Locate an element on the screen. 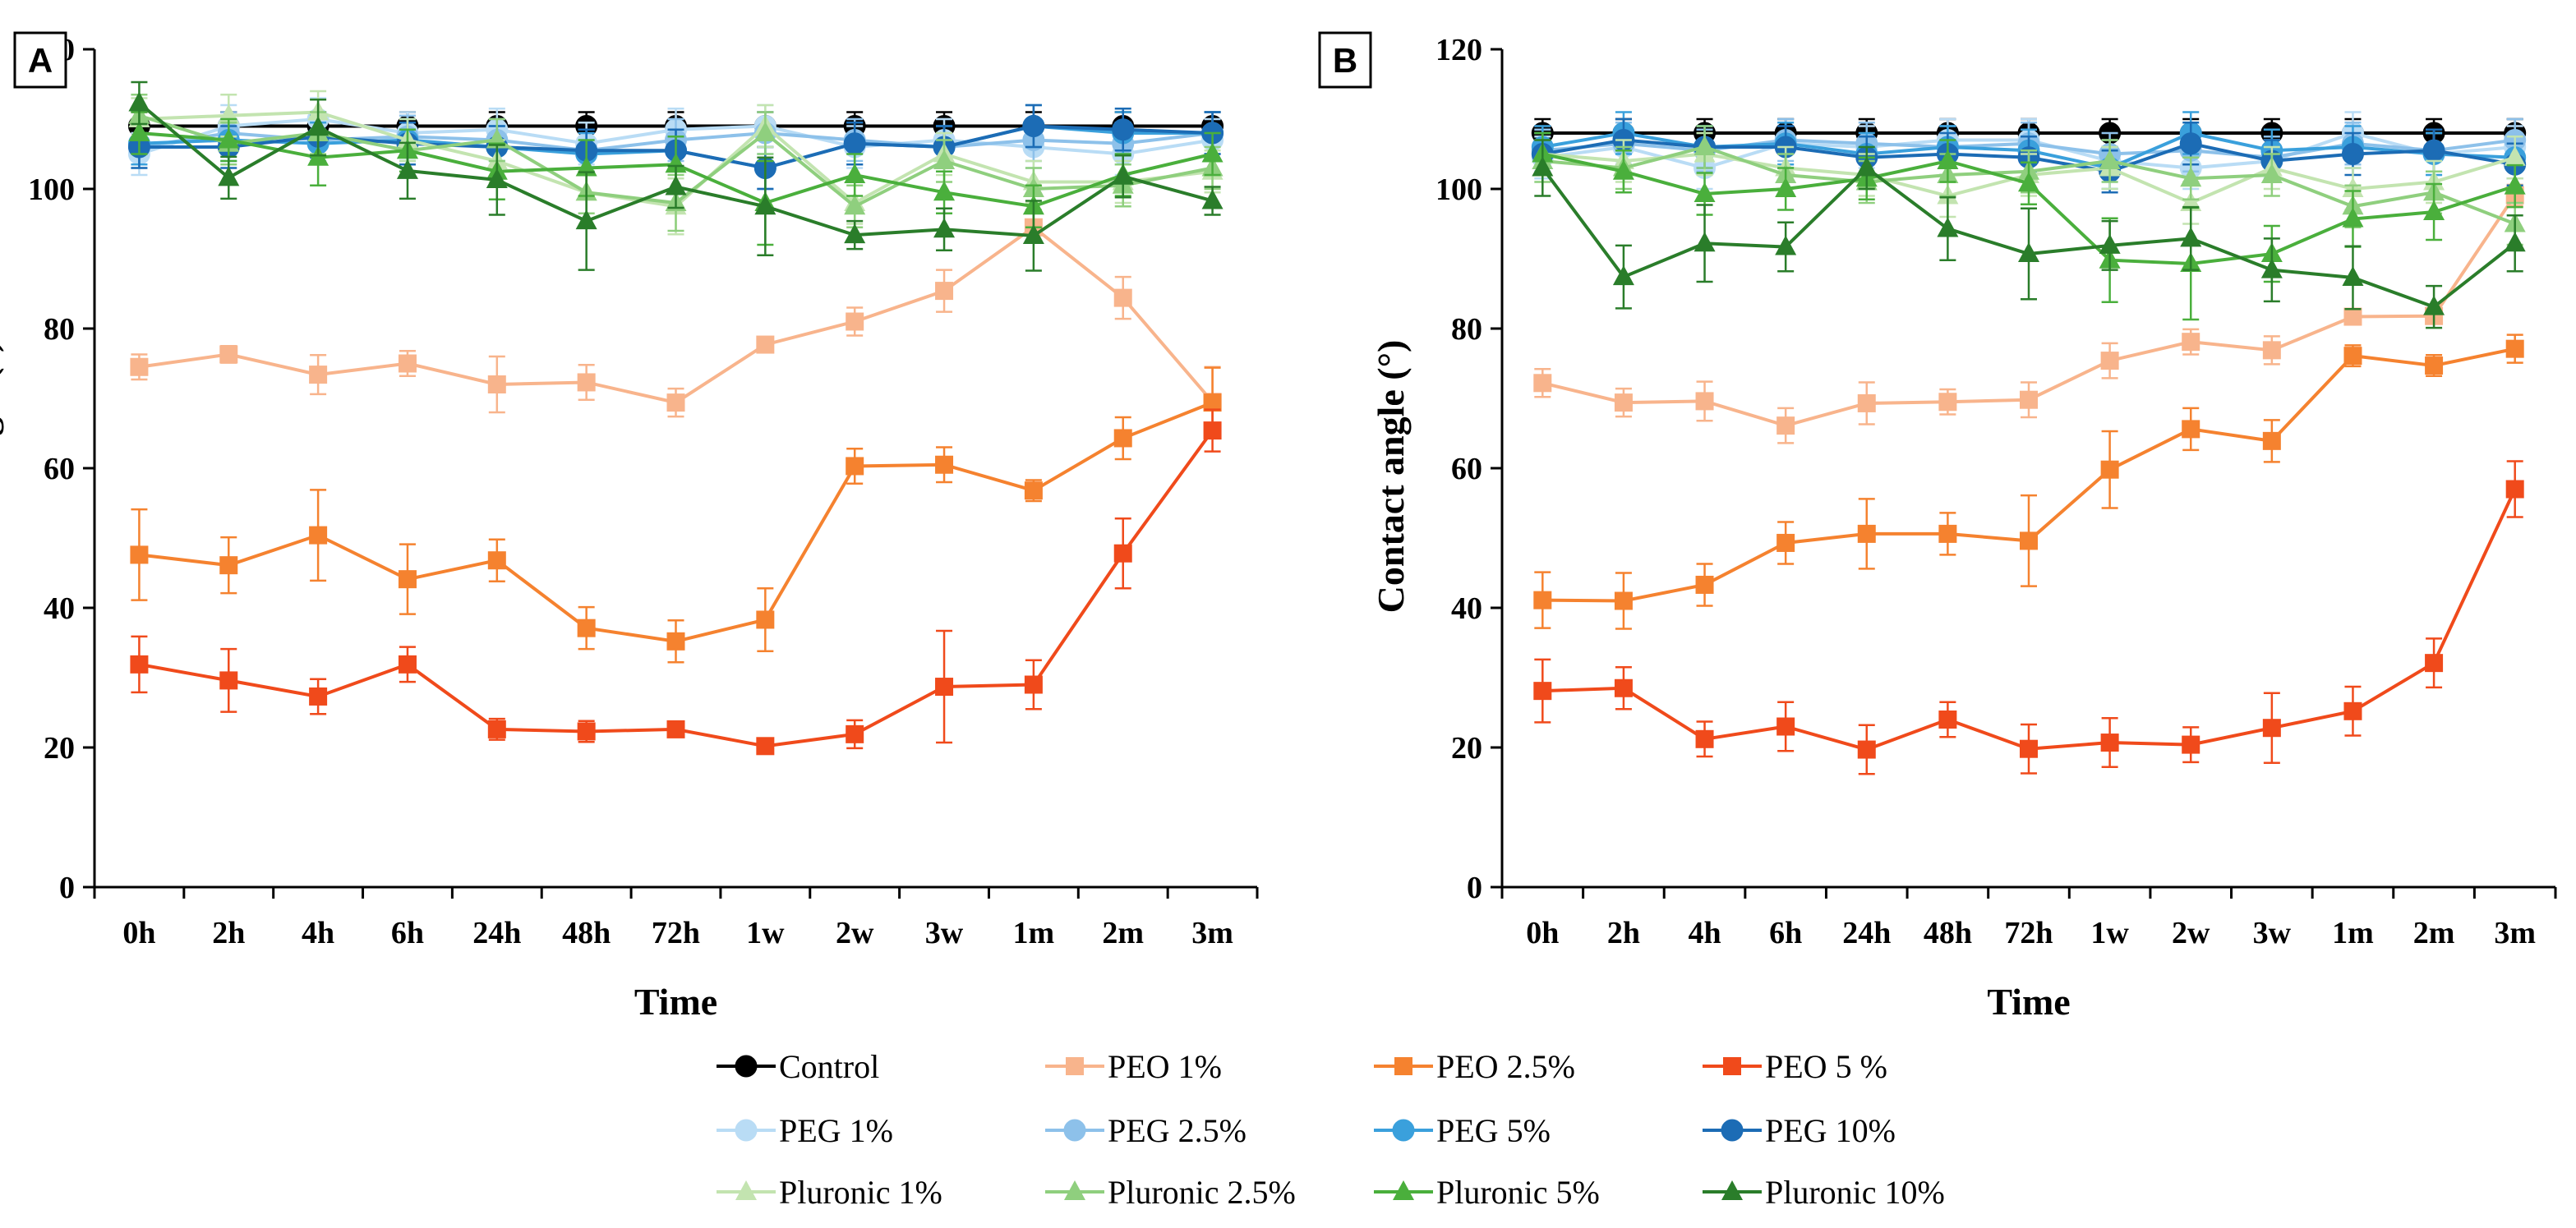 The height and width of the screenshot is (1228, 2576). y-axis-title: Contact angle (°) is located at coordinates (1391, 477).